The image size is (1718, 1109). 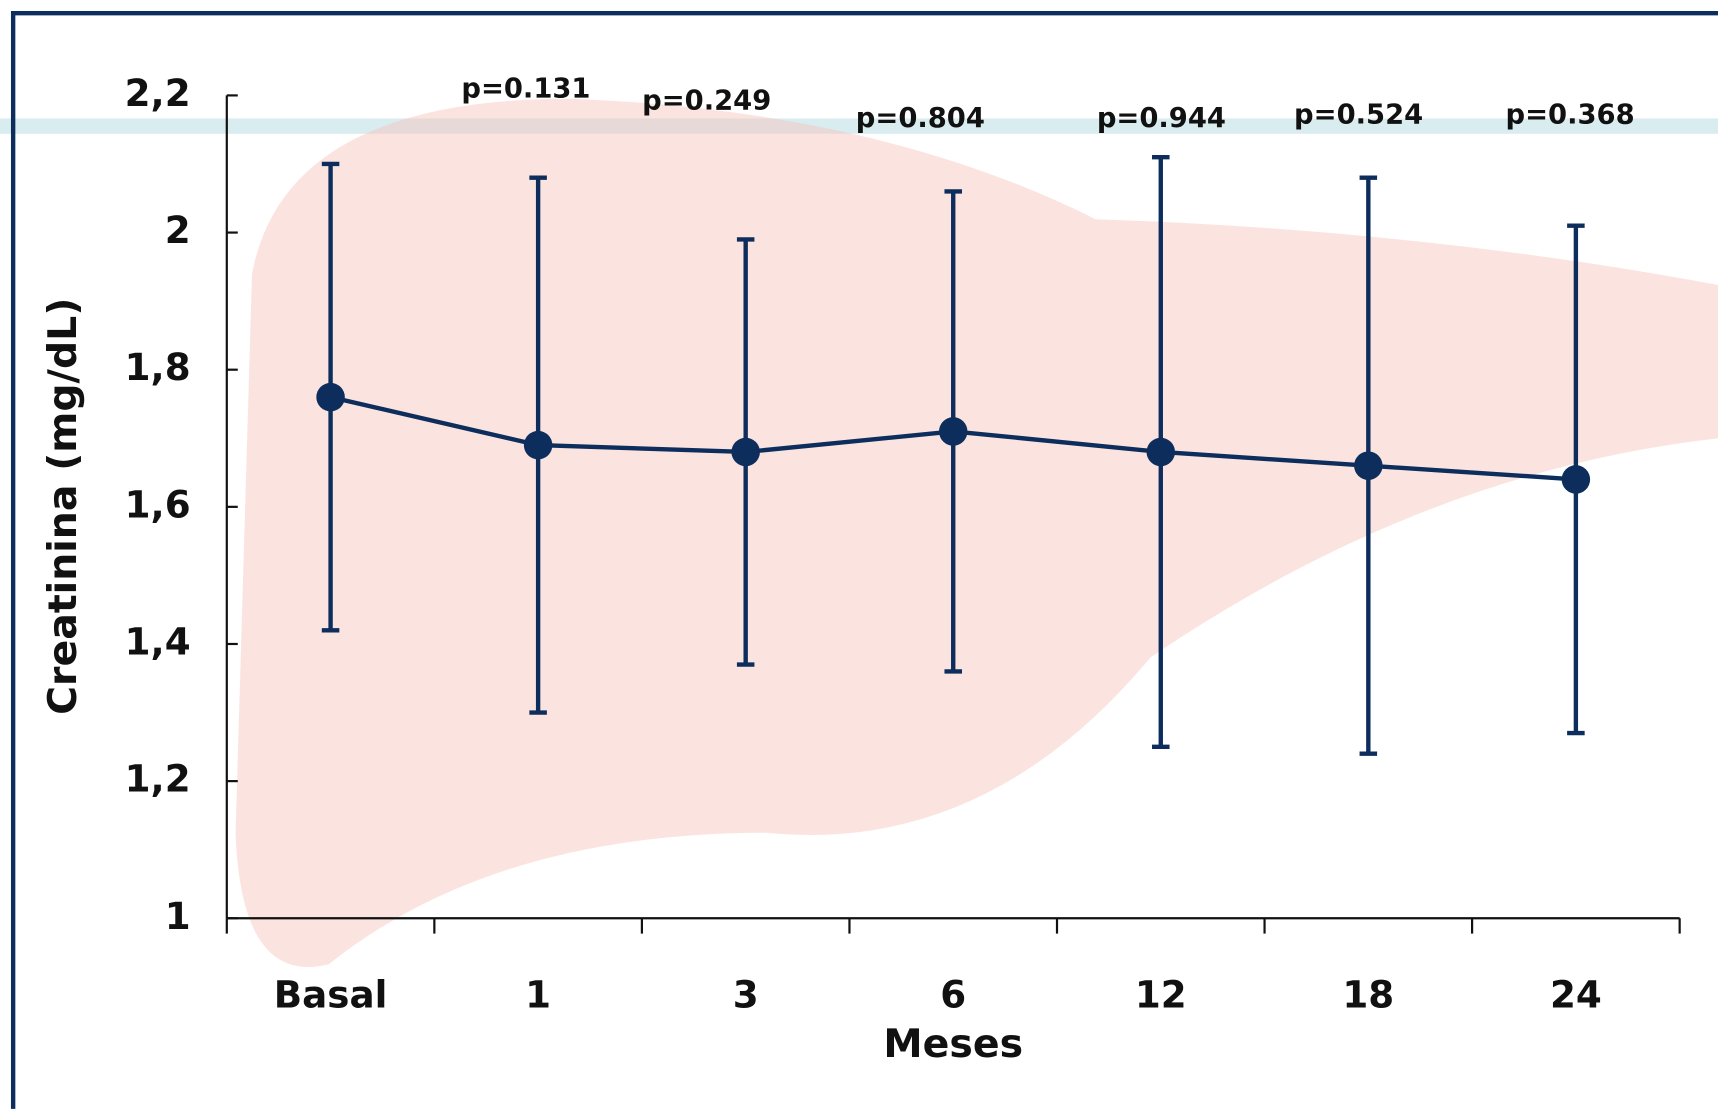 I want to click on x-tick-label: 3, so click(x=746, y=995).